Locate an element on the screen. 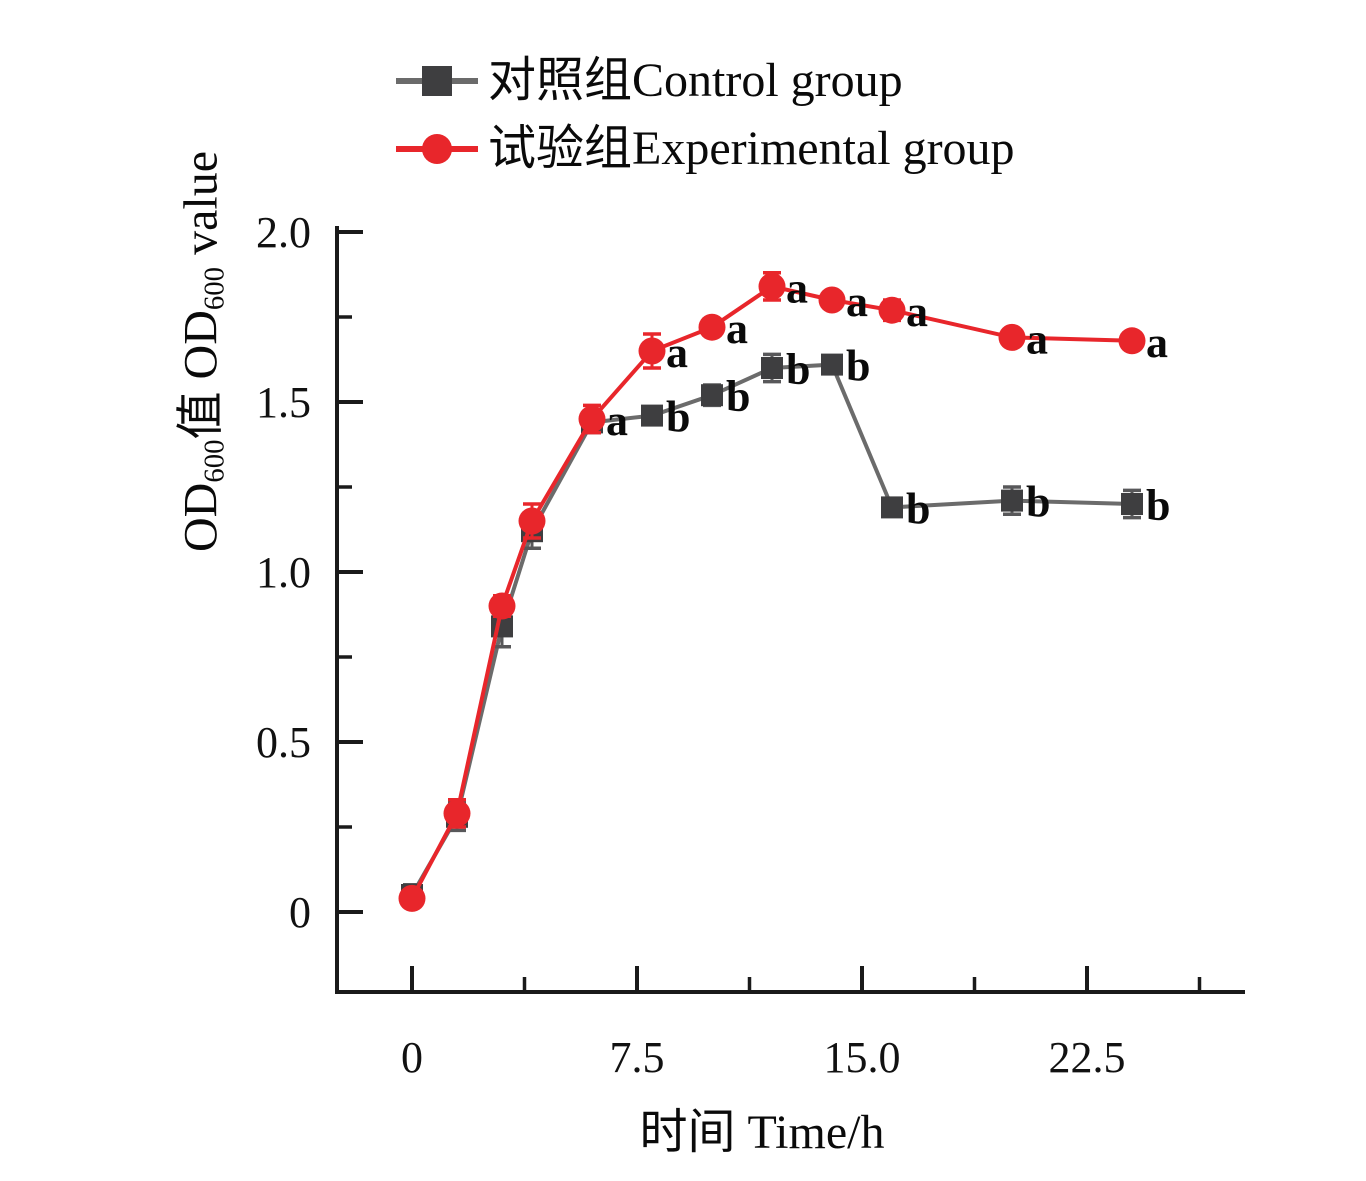 The image size is (1366, 1181). y-tick-label: 1.0 is located at coordinates (283, 572).